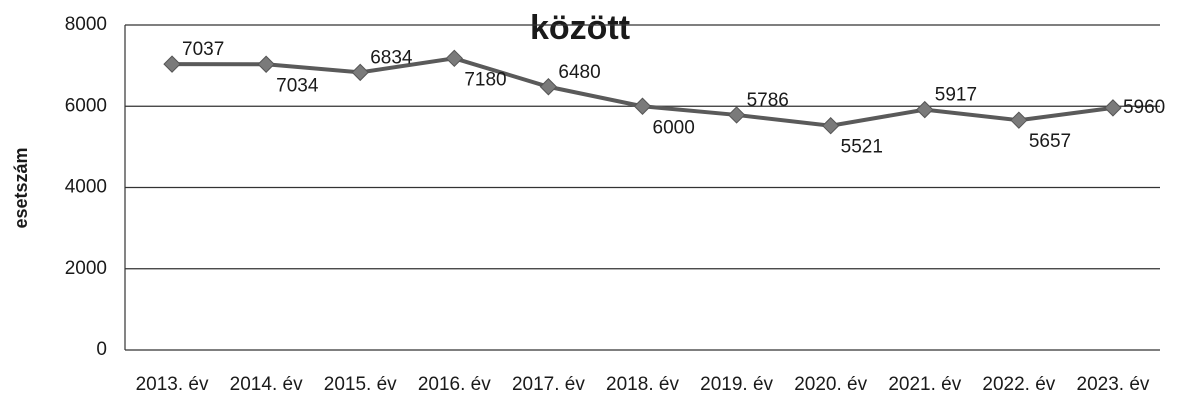 The height and width of the screenshot is (401, 1186). I want to click on data-label: 5521, so click(862, 147).